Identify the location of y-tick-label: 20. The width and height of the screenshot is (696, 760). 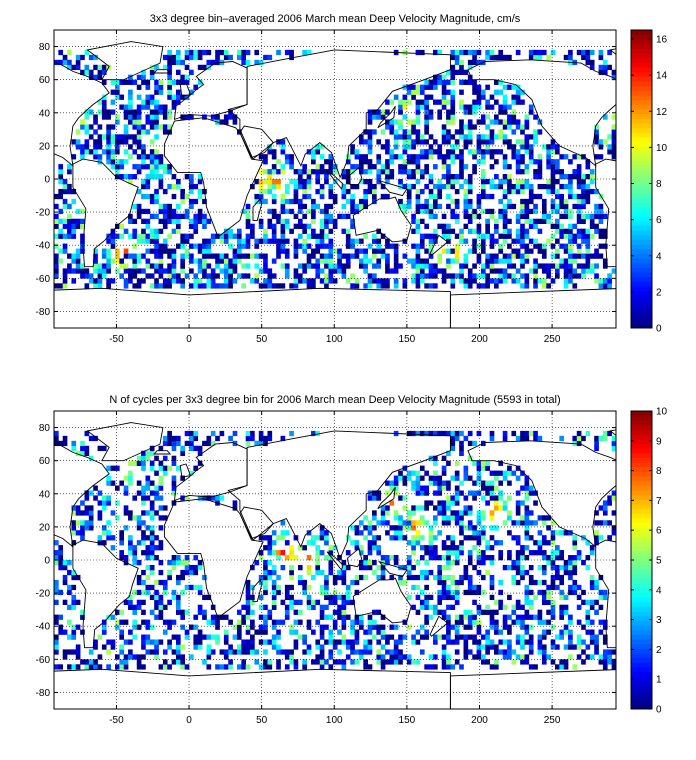
(45, 146).